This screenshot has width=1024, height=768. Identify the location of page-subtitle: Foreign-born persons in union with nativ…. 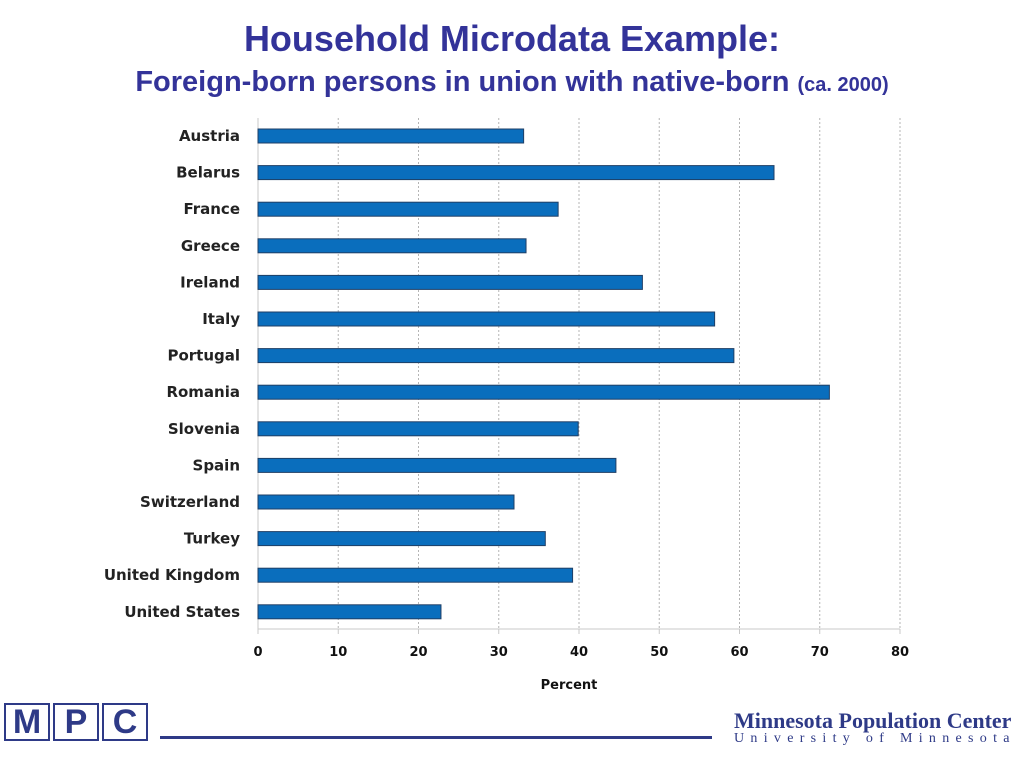
(512, 82).